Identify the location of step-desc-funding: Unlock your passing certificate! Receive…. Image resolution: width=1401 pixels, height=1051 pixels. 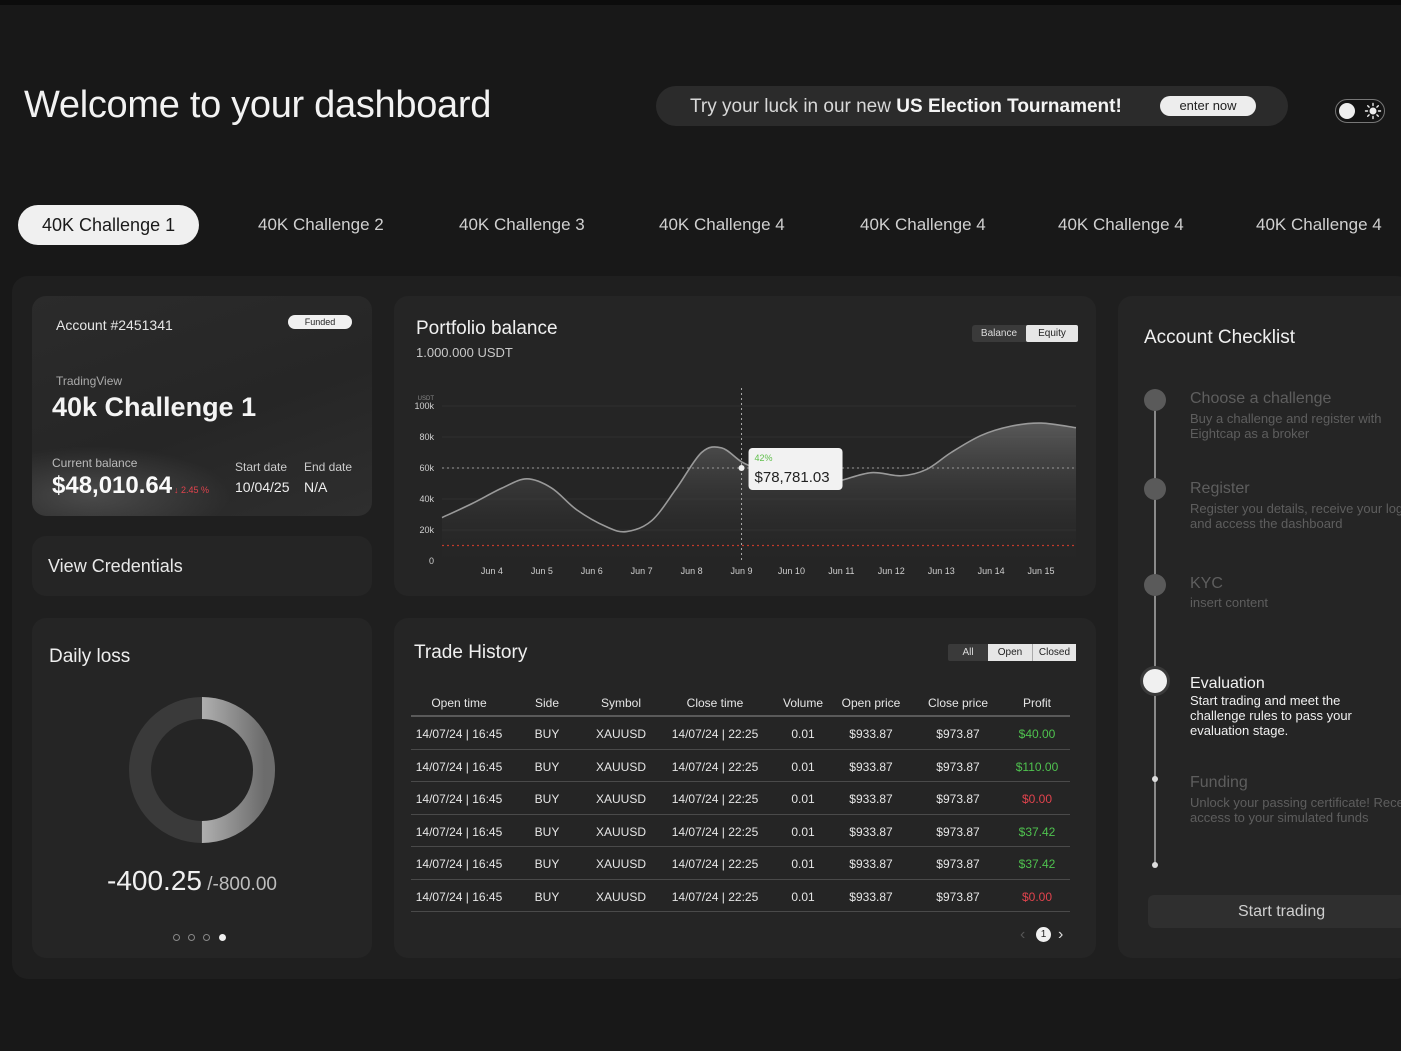
(1295, 810).